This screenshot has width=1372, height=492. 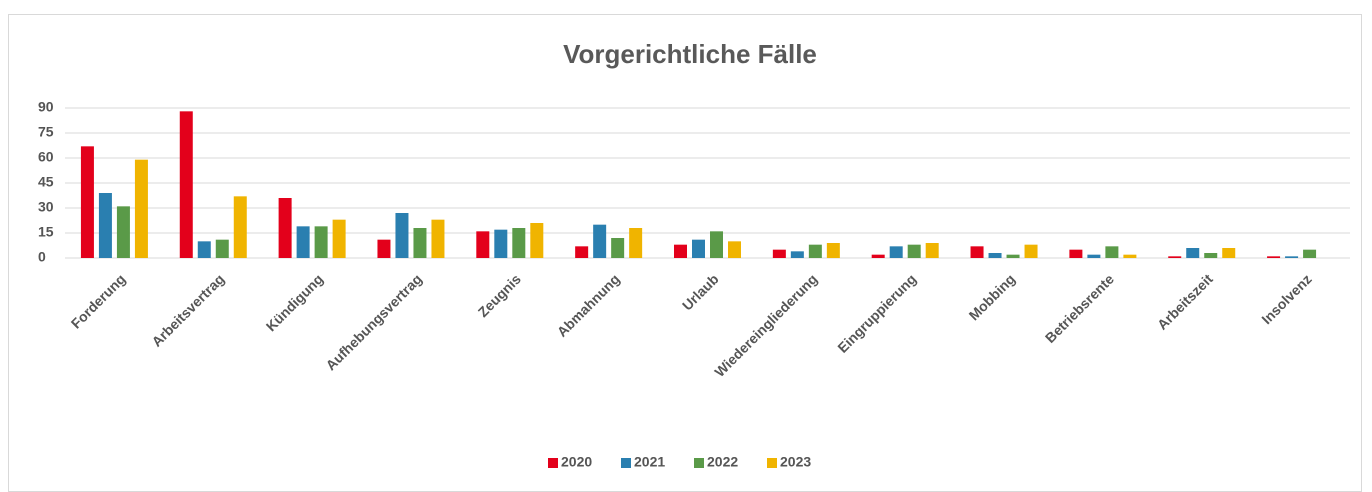 What do you see at coordinates (649, 462) in the screenshot?
I see `legend-label: 2021` at bounding box center [649, 462].